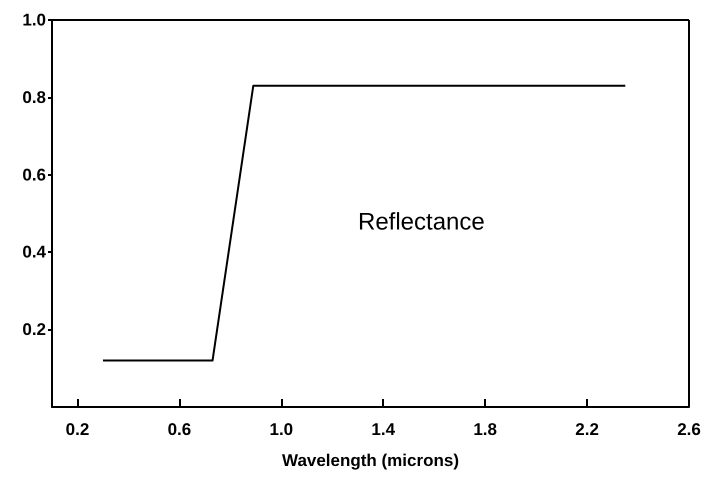 The width and height of the screenshot is (708, 481). Describe the element at coordinates (34, 174) in the screenshot. I see `y-tick-label: 0.6` at that location.